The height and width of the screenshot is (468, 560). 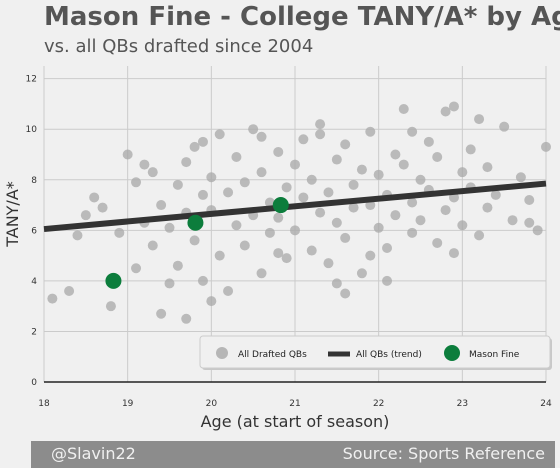 What do you see at coordinates (34, 181) in the screenshot?
I see `y-tick-label: 8` at bounding box center [34, 181].